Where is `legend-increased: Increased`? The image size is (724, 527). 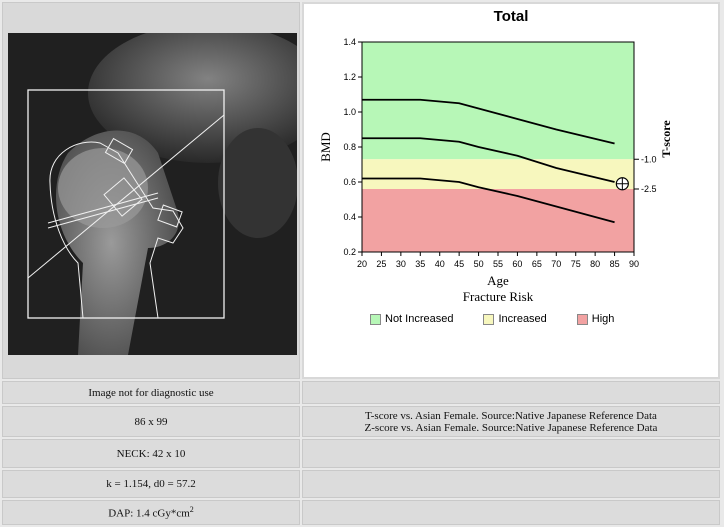 legend-increased: Increased is located at coordinates (515, 319).